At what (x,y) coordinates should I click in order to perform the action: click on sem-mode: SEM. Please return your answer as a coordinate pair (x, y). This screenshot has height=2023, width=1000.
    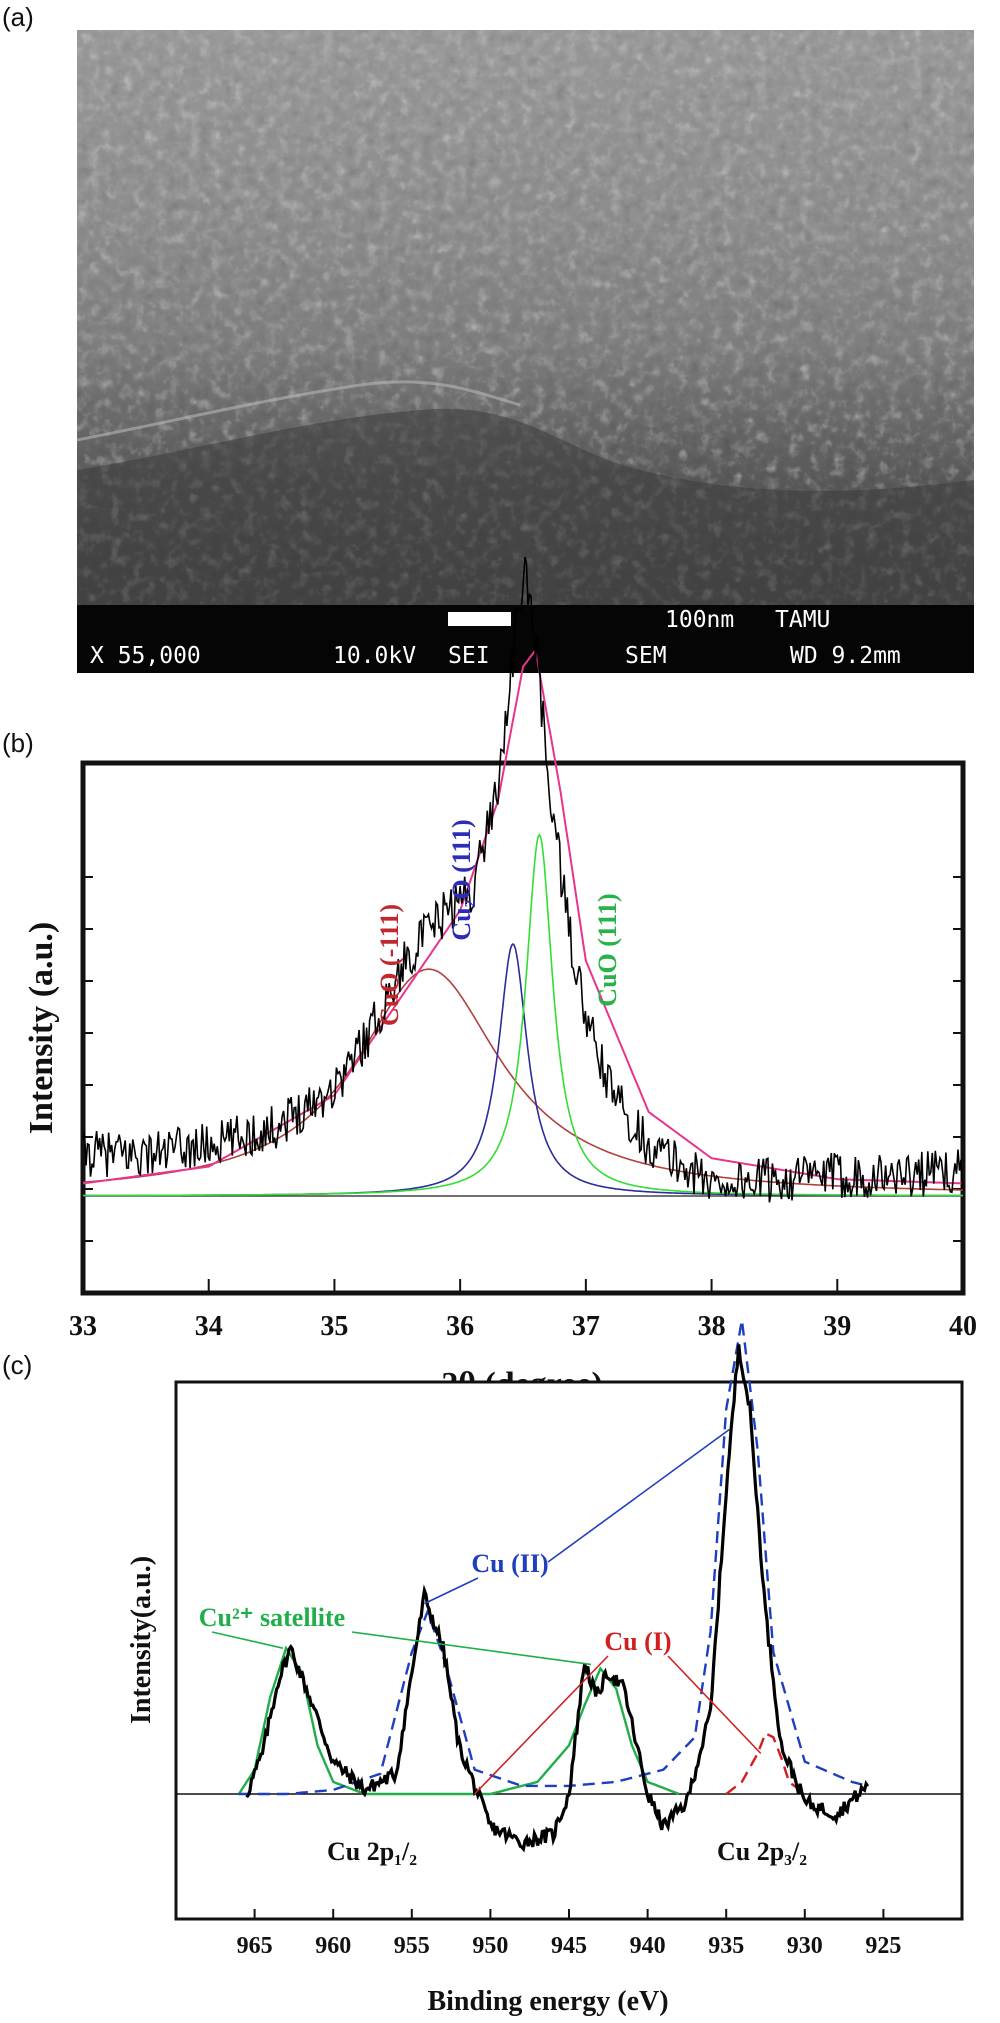
    Looking at the image, I should click on (646, 656).